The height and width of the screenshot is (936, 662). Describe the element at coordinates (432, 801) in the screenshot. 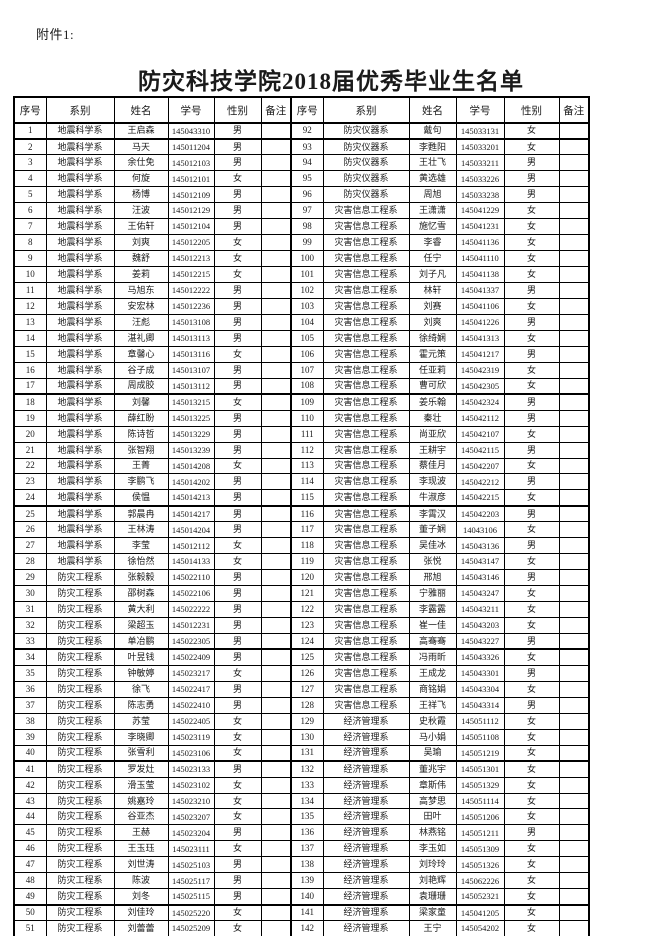

I see `cell-right-name: 高梦思` at that location.